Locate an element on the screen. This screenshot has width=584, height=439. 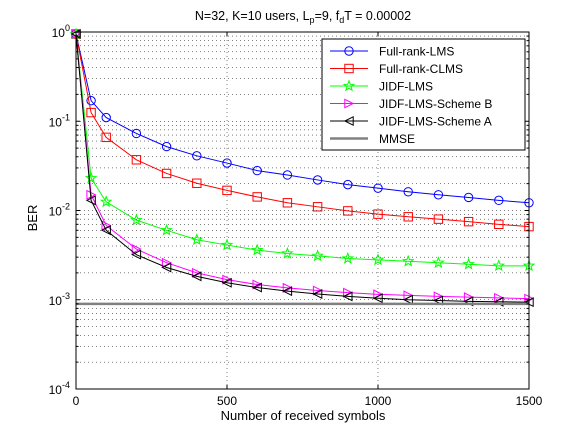
chart-title: N=32, K=10 users, Lp=9, fdT = 0.00002 is located at coordinates (303, 17).